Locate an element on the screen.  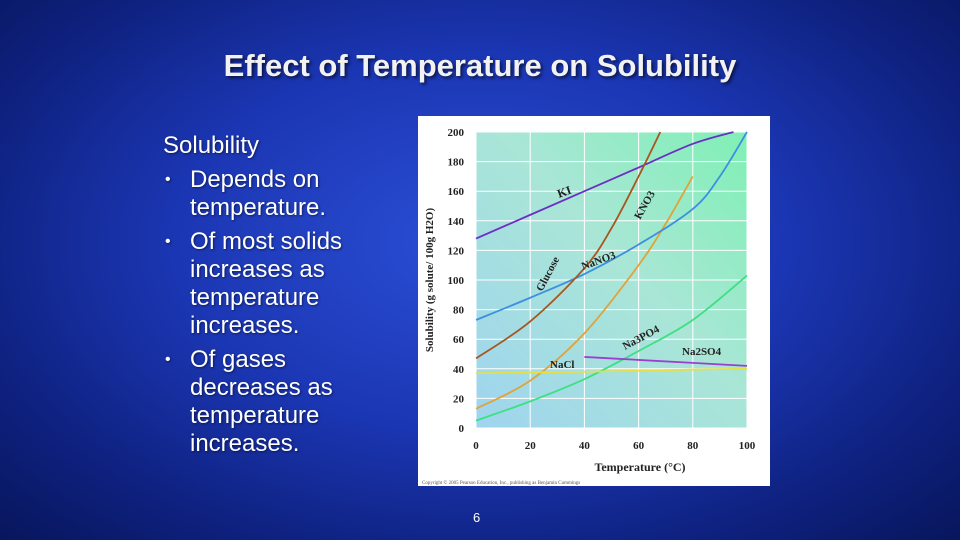
y-tick-label: 0 is located at coordinates (462, 429).